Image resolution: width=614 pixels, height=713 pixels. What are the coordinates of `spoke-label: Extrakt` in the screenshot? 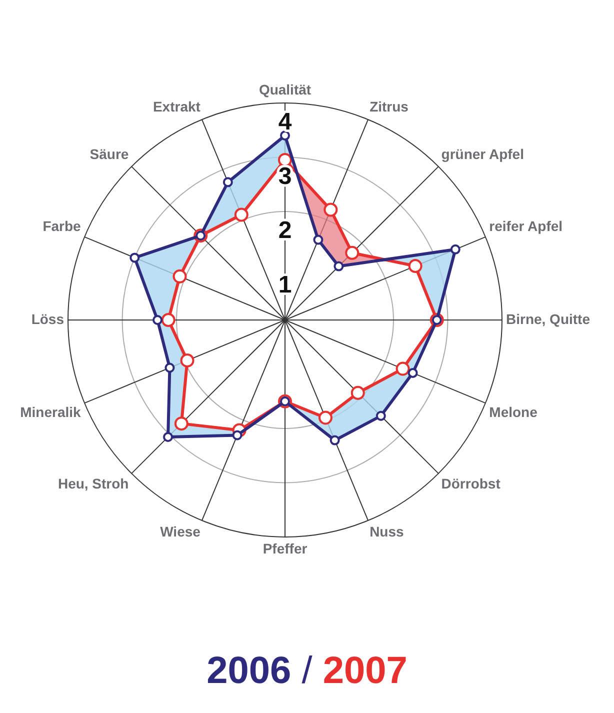 It's located at (176, 106).